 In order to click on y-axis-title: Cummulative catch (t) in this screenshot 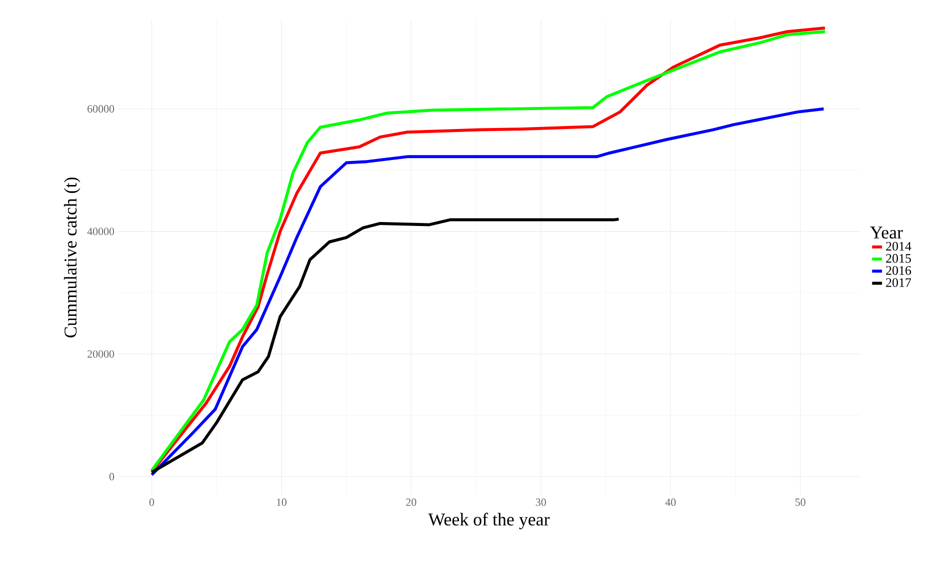, I will do `click(72, 258)`.